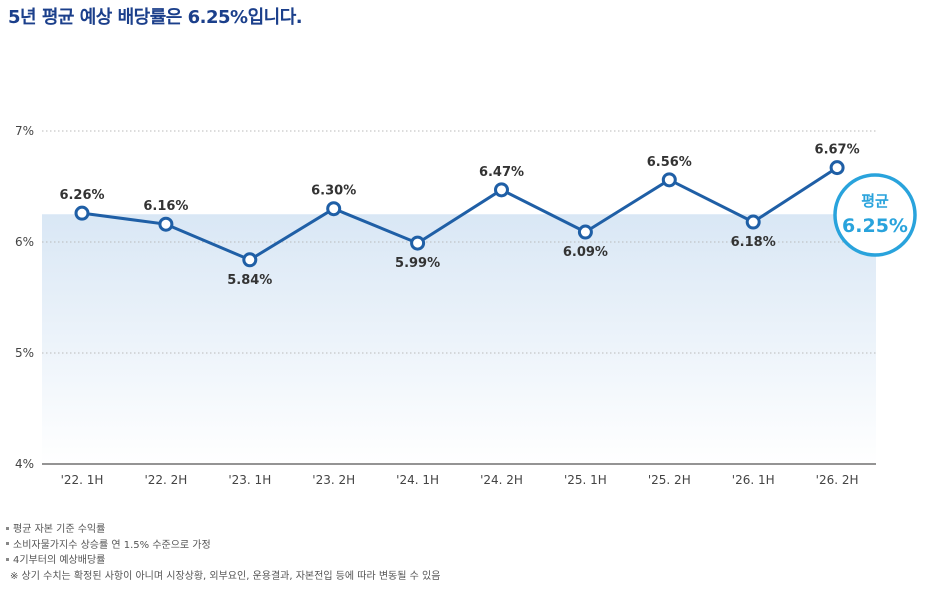 The image size is (949, 593). I want to click on series-line, so click(459, 214).